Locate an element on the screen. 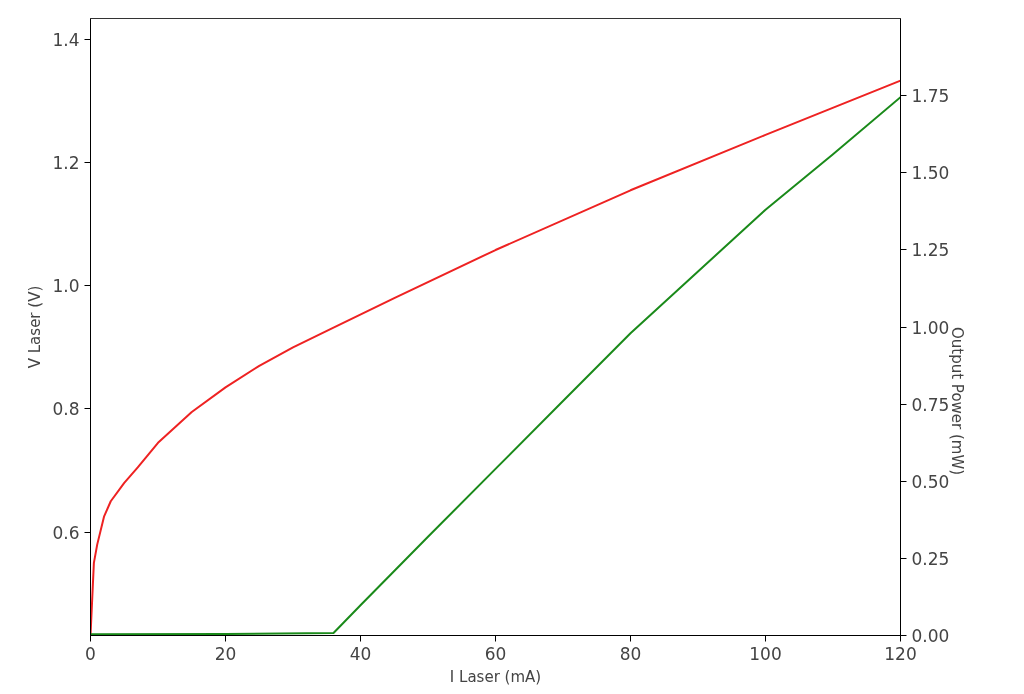 The height and width of the screenshot is (694, 1024). y2-tick-label: 1.25 is located at coordinates (930, 250).